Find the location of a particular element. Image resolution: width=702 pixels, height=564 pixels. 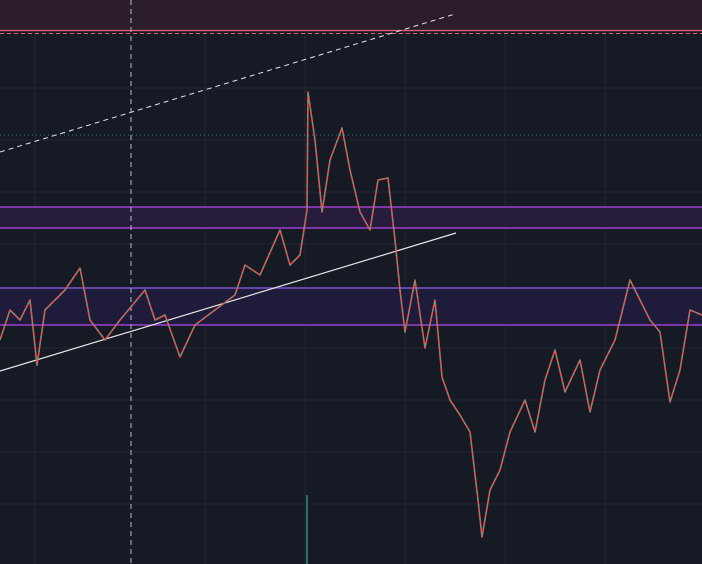

purple-zone is located at coordinates (351, 217).